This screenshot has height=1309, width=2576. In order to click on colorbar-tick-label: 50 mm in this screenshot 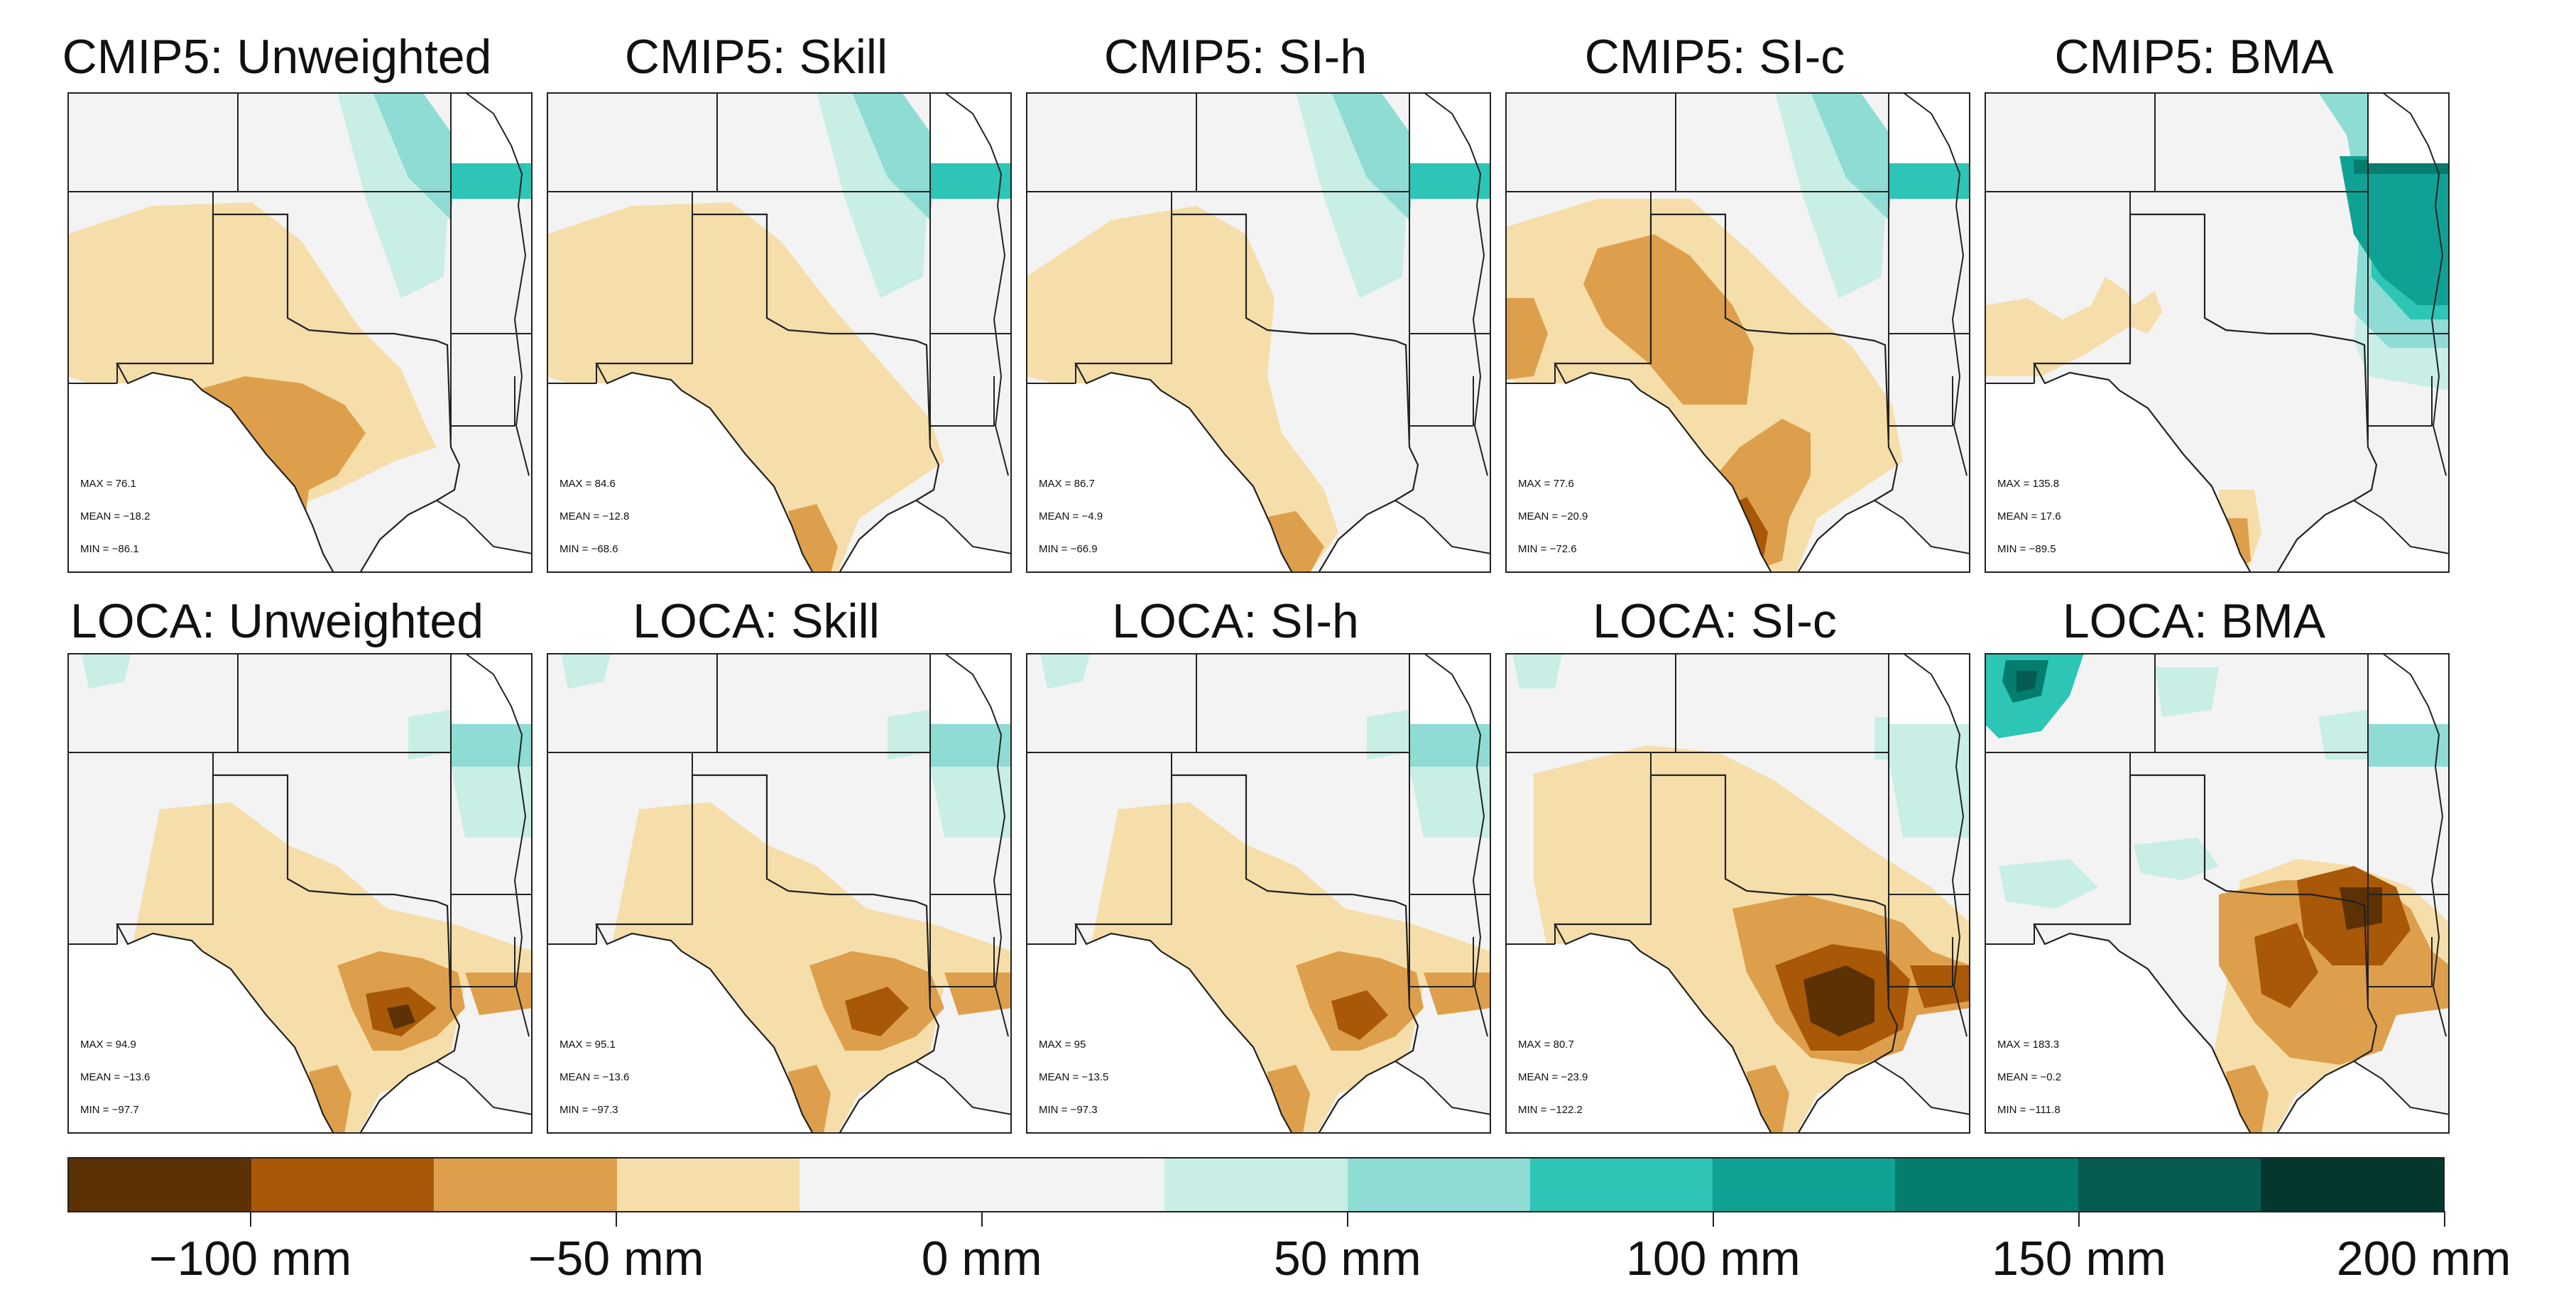, I will do `click(1347, 1259)`.